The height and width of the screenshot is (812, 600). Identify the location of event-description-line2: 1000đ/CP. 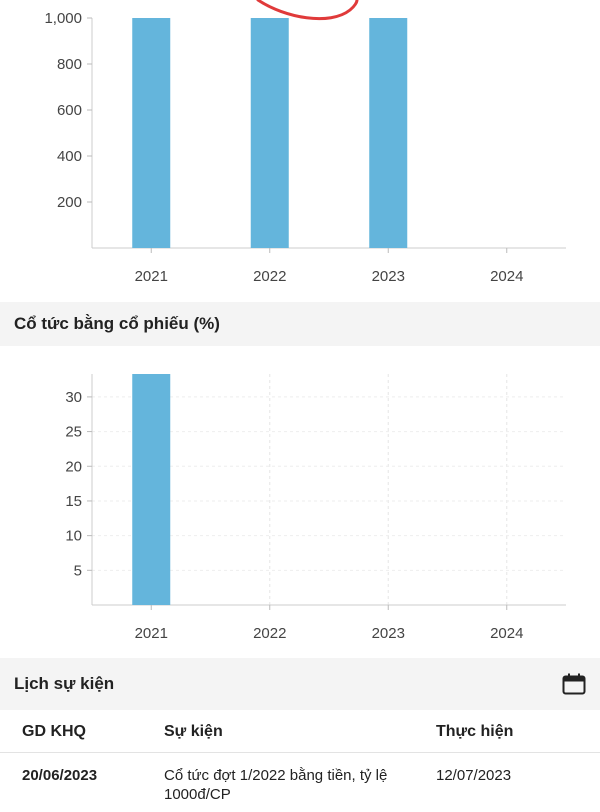
(197, 794).